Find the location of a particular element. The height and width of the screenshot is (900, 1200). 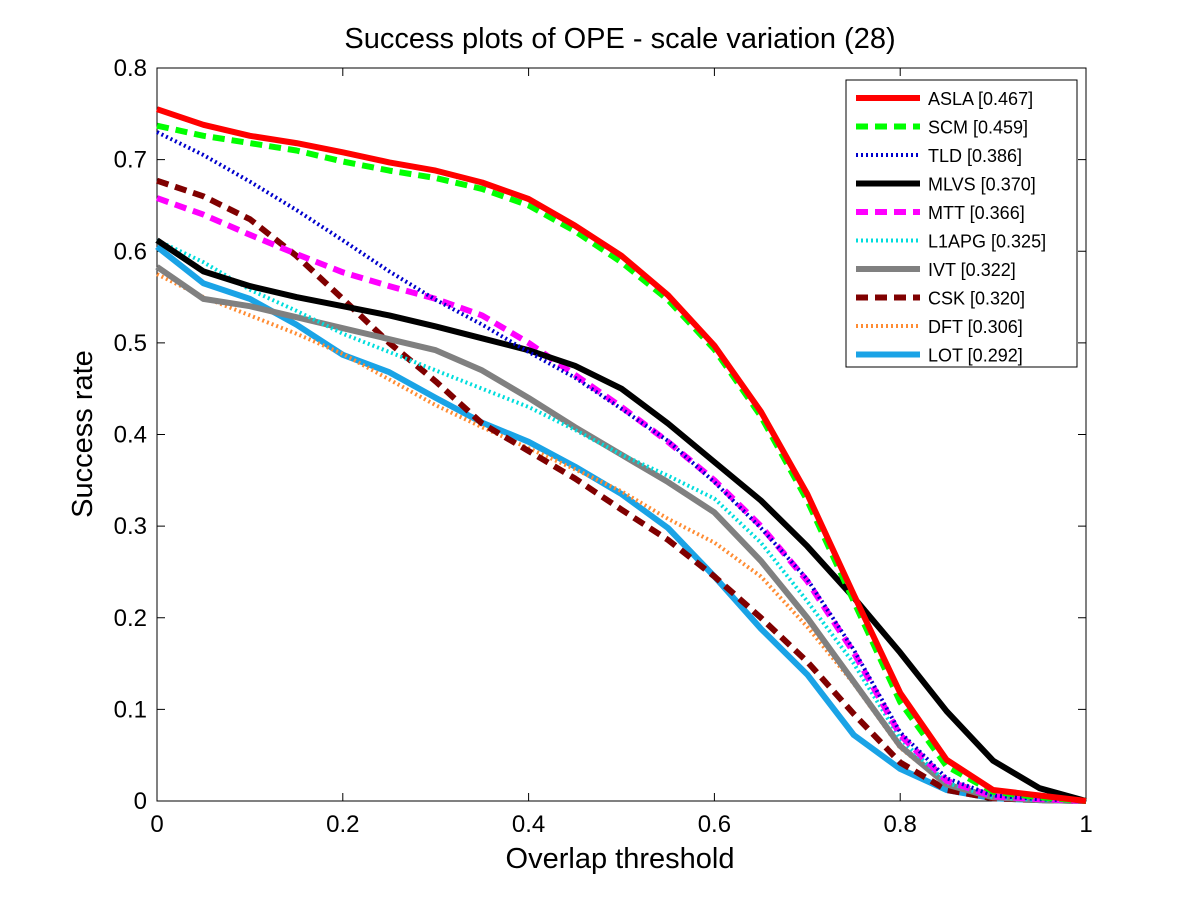

x-tick-label: 0.8 is located at coordinates (900, 824).